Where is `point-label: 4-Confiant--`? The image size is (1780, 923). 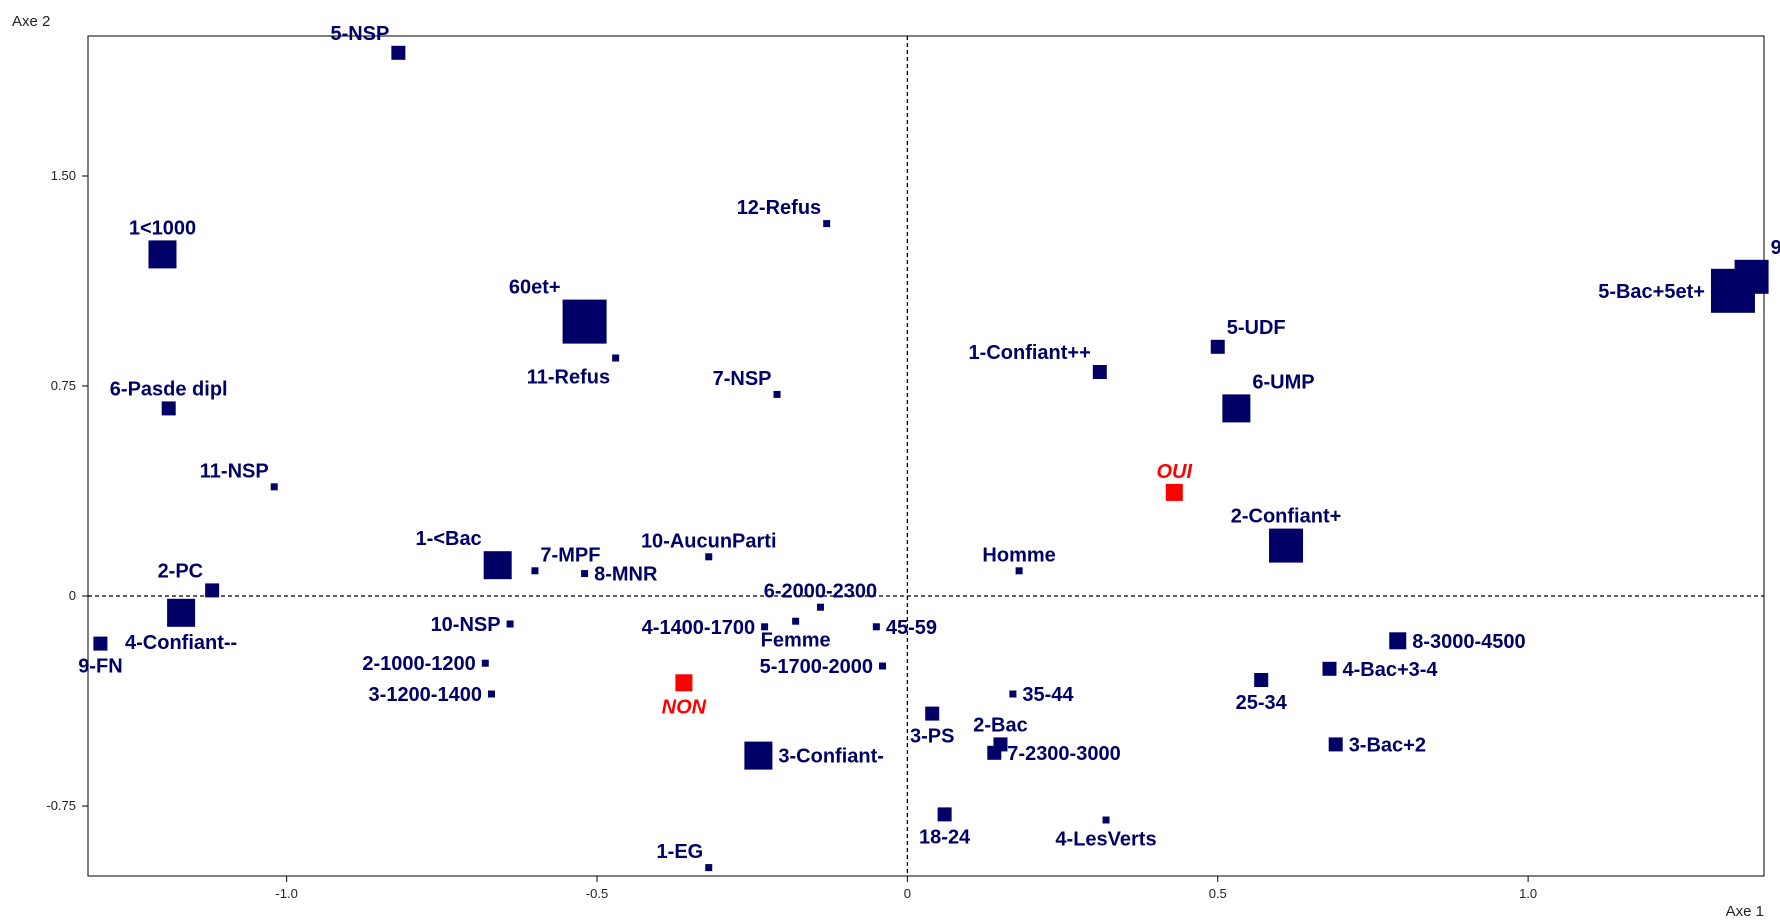
point-label: 4-Confiant-- is located at coordinates (181, 643).